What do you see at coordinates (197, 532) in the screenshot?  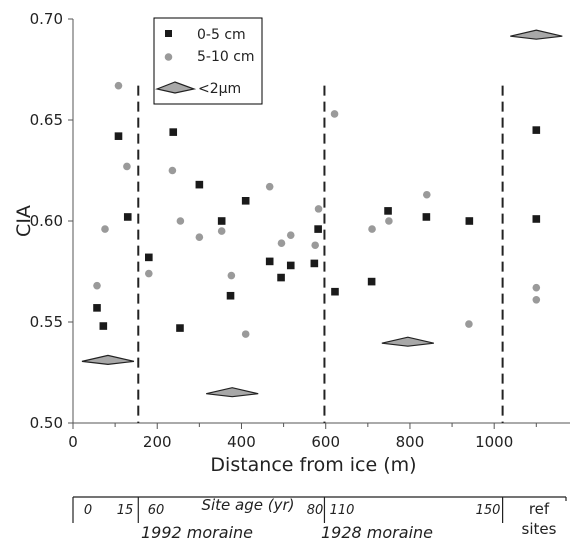 I see `moraine-zone-label: 1992 moraine` at bounding box center [197, 532].